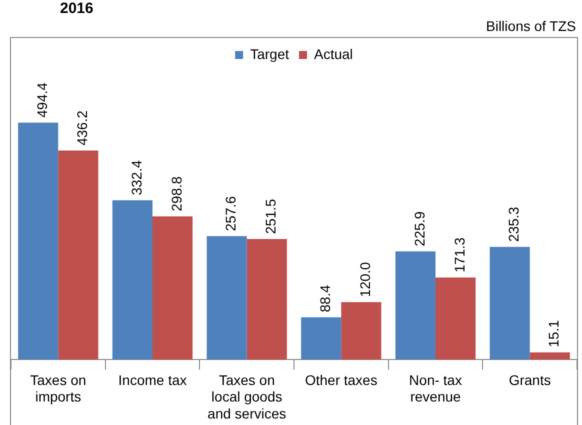  Describe the element at coordinates (77, 8) in the screenshot. I see `chart-title: 2016` at that location.